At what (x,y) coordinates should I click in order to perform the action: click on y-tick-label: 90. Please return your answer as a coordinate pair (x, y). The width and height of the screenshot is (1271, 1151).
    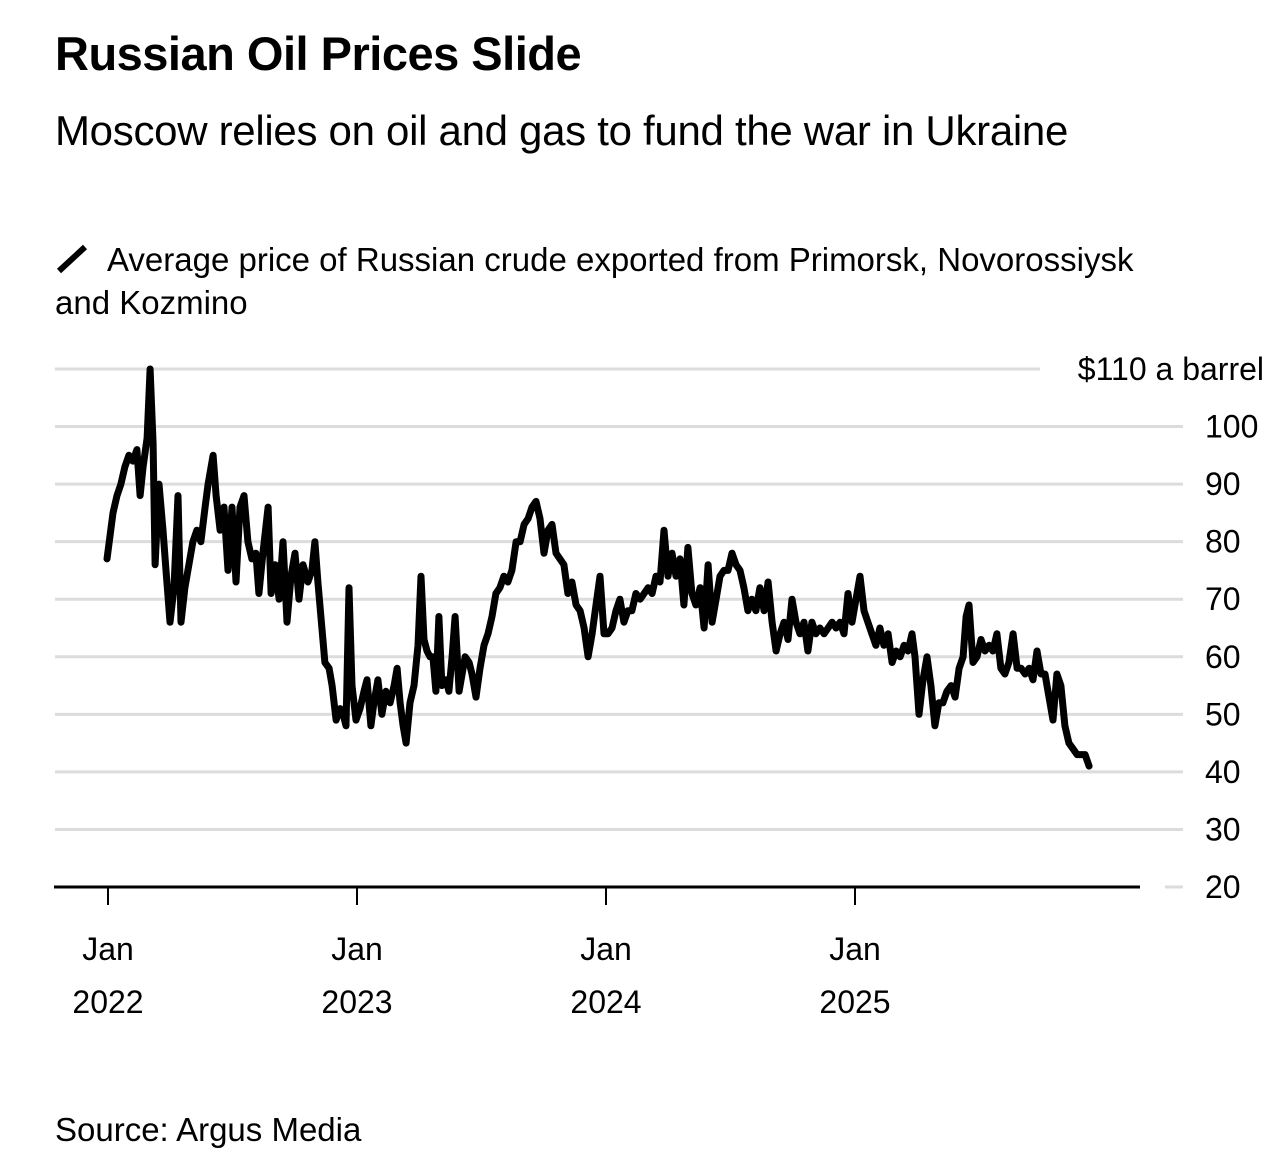
    Looking at the image, I should click on (1223, 484).